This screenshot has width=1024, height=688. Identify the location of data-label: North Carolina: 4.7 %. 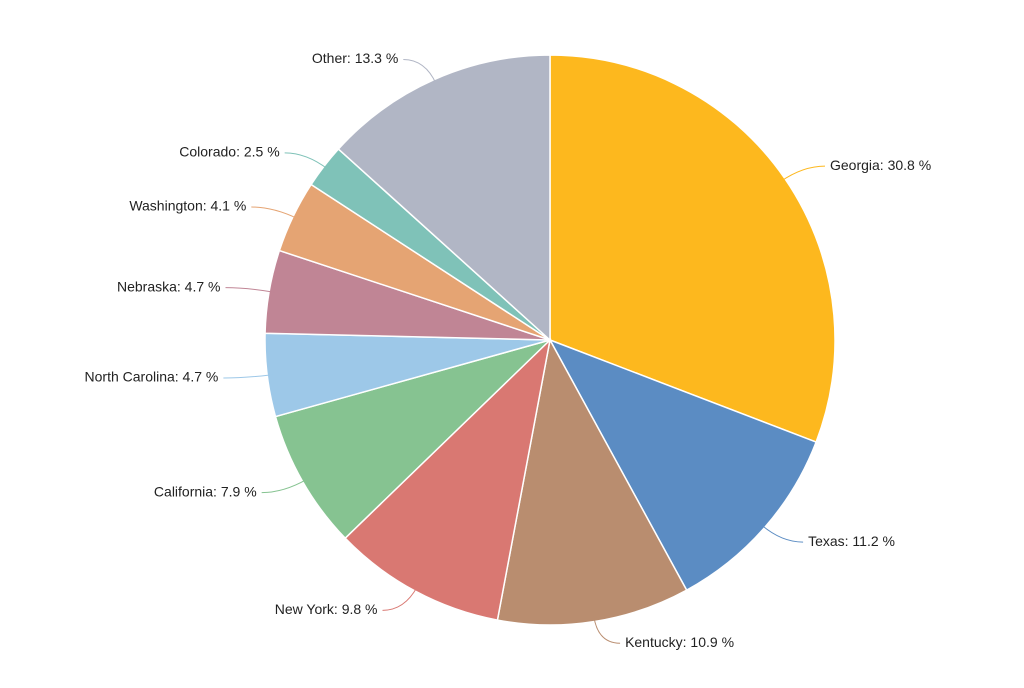
(152, 377).